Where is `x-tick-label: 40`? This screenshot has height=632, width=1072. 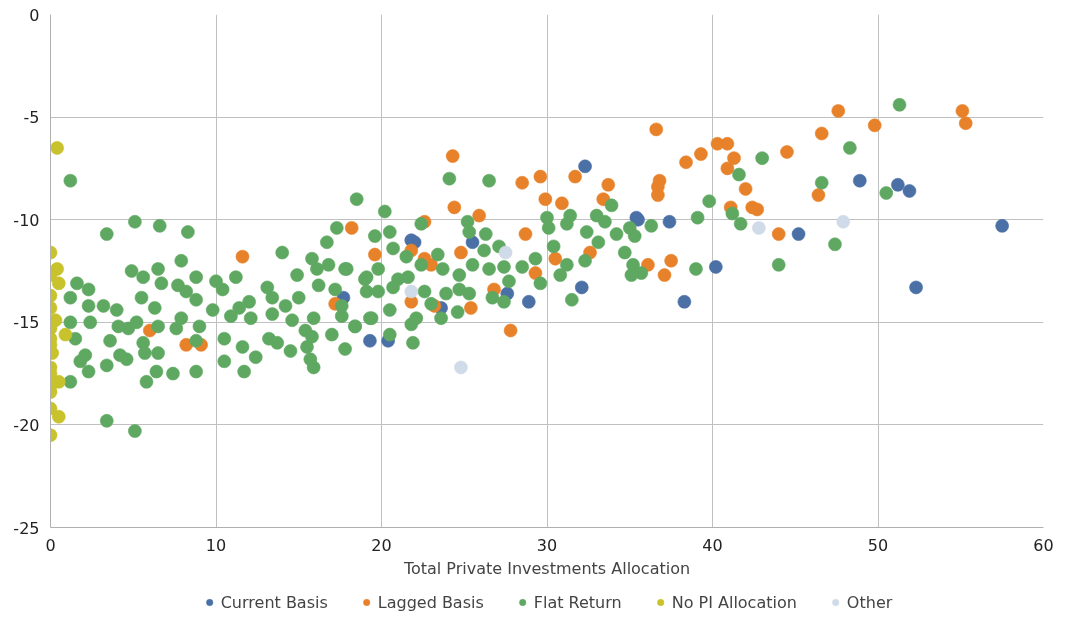
x-tick-label: 40 is located at coordinates (712, 545).